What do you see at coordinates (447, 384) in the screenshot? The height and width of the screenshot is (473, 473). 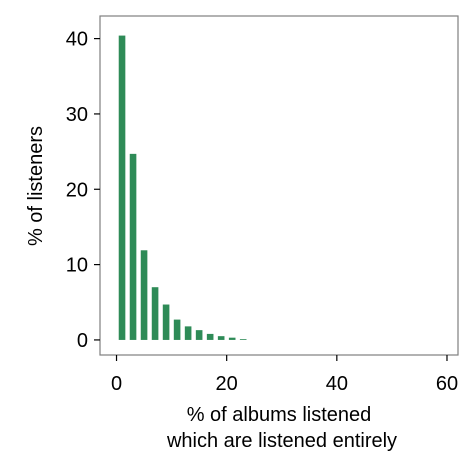 I see `x-tick-label: 60` at bounding box center [447, 384].